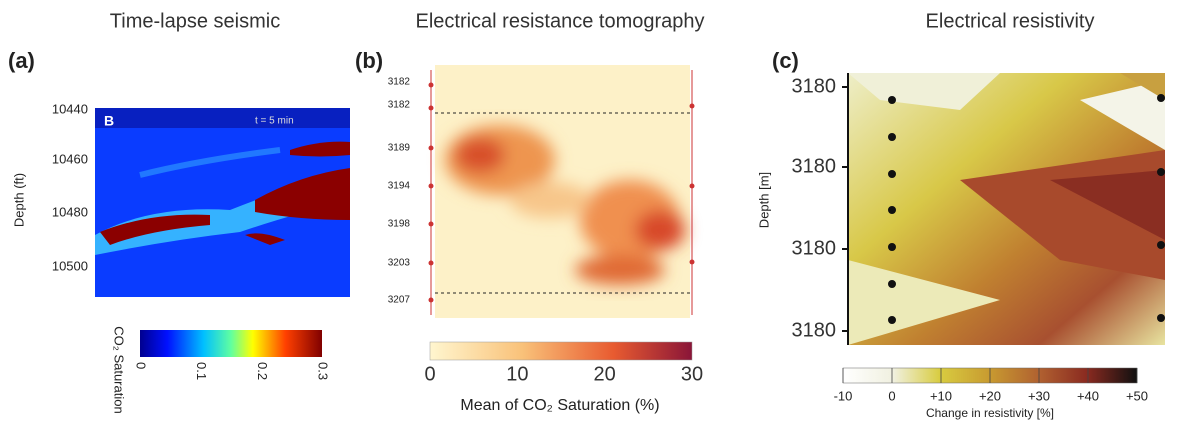  Describe the element at coordinates (70, 158) in the screenshot. I see `y-tick-label: 10460` at that location.